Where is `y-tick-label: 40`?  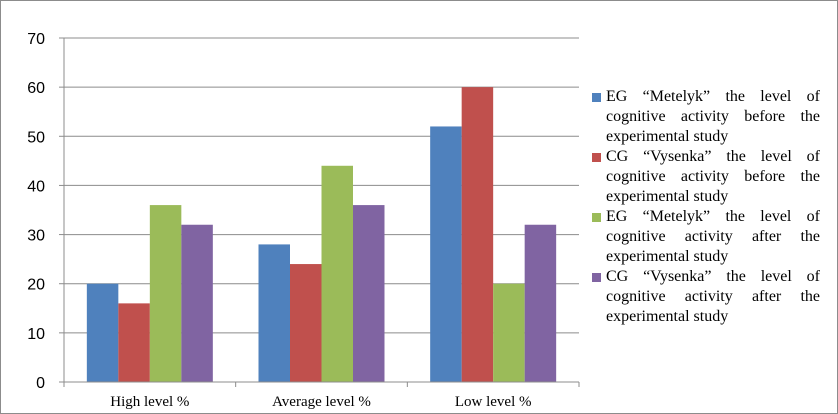
y-tick-label: 40 is located at coordinates (36, 186).